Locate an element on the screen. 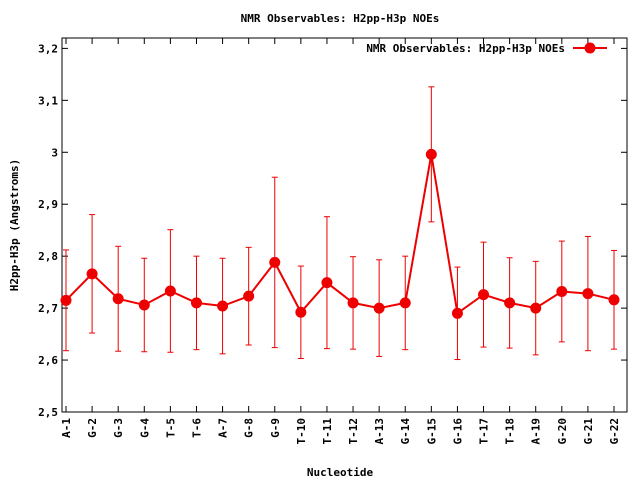  x-tick-label: G-9 is located at coordinates (275, 428).